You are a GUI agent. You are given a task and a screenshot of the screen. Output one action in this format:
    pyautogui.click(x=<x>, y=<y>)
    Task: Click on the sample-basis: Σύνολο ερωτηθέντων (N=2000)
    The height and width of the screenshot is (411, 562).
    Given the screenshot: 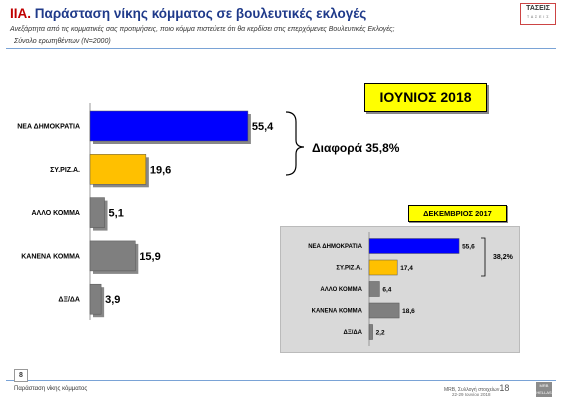 What is the action you would take?
    pyautogui.click(x=62, y=41)
    